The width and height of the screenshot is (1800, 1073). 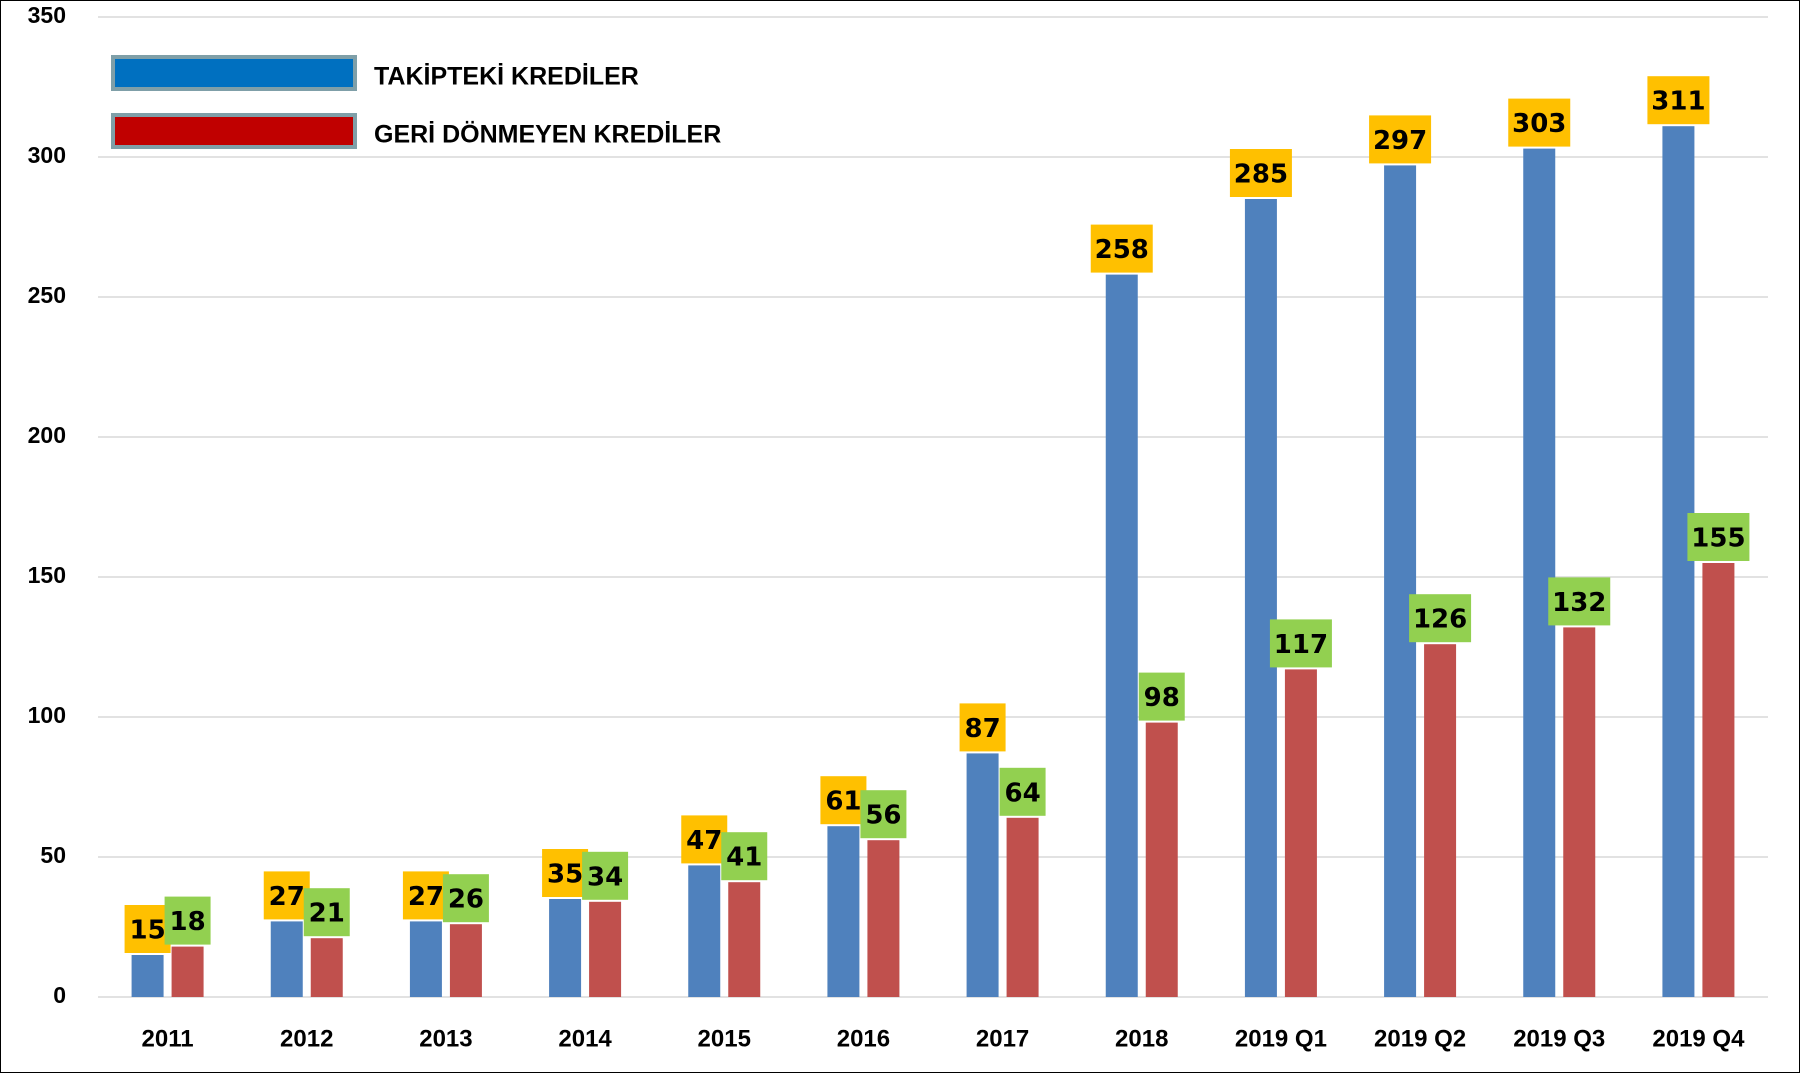 What do you see at coordinates (1559, 1038) in the screenshot?
I see `x-tick-label: 2019 Q3` at bounding box center [1559, 1038].